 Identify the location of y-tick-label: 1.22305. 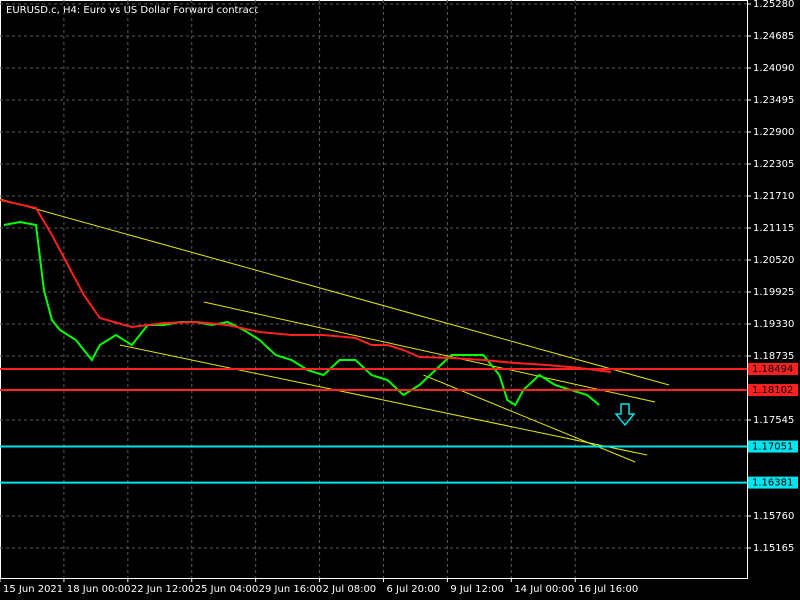
(773, 164).